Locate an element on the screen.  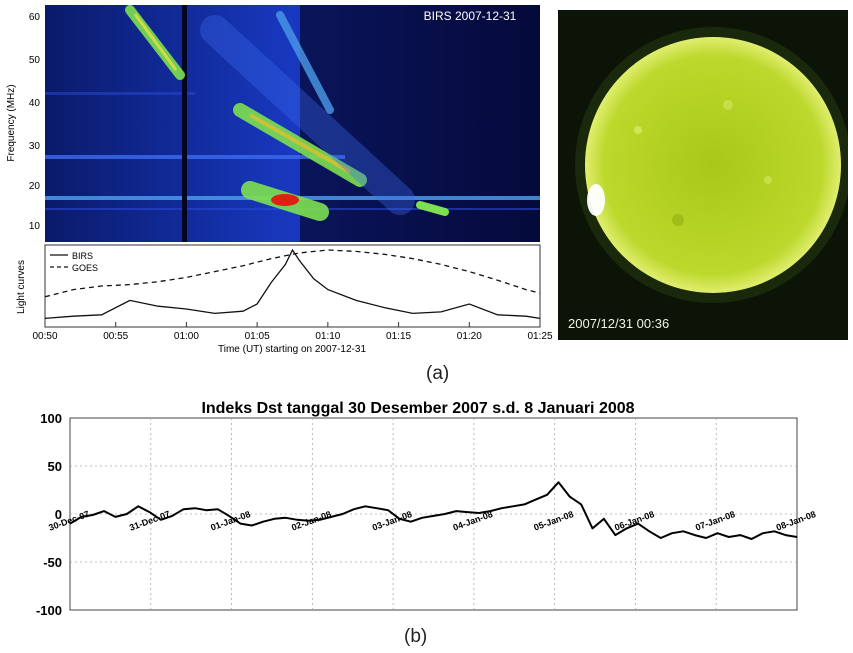
dst-series is located at coordinates (433, 510).